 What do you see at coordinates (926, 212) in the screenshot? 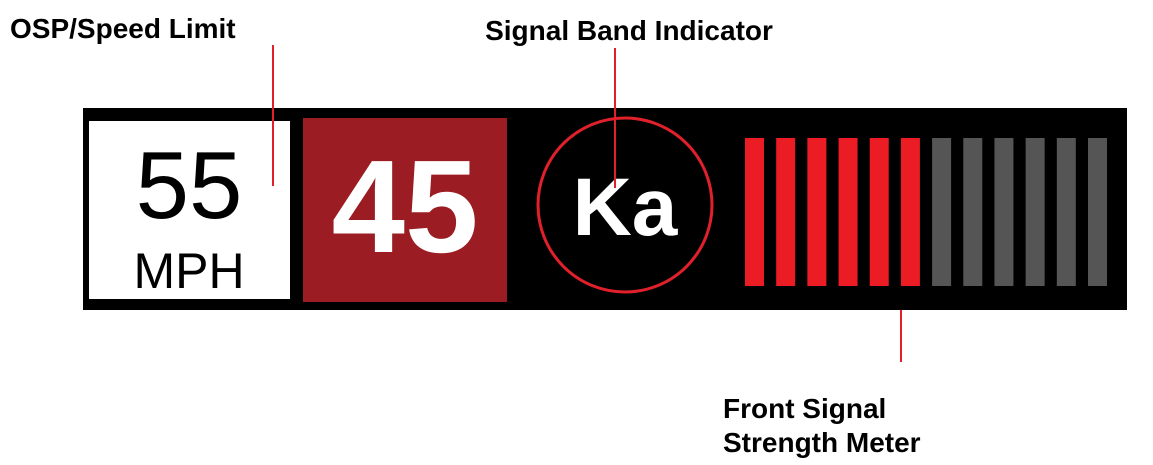
I see `signal-meter` at bounding box center [926, 212].